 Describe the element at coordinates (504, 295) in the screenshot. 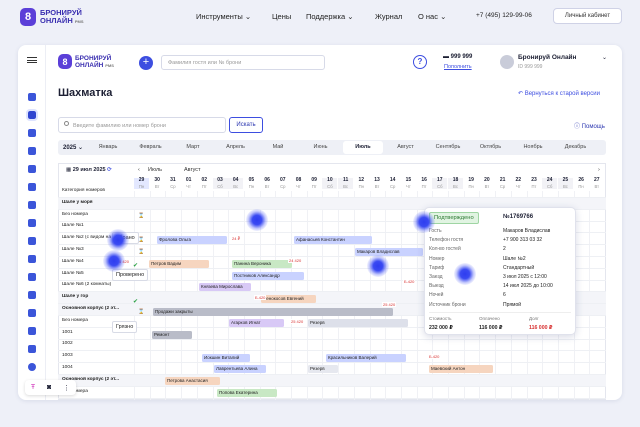

I see `popup-field-value: 6` at that location.